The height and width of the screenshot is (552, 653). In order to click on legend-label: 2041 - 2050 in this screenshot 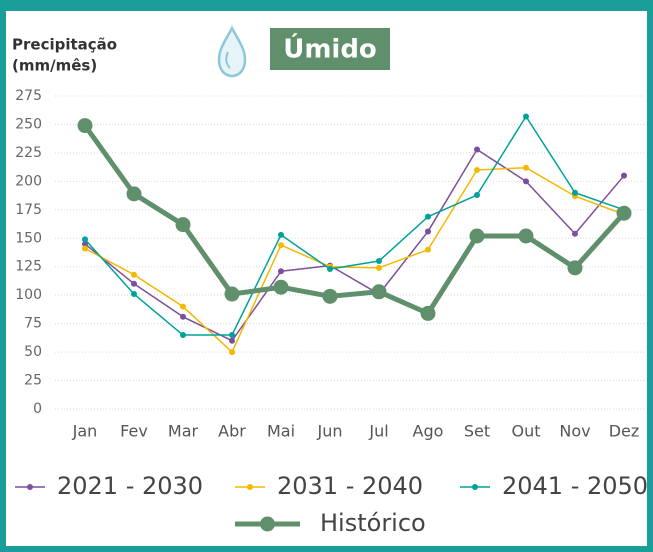, I will do `click(575, 486)`.